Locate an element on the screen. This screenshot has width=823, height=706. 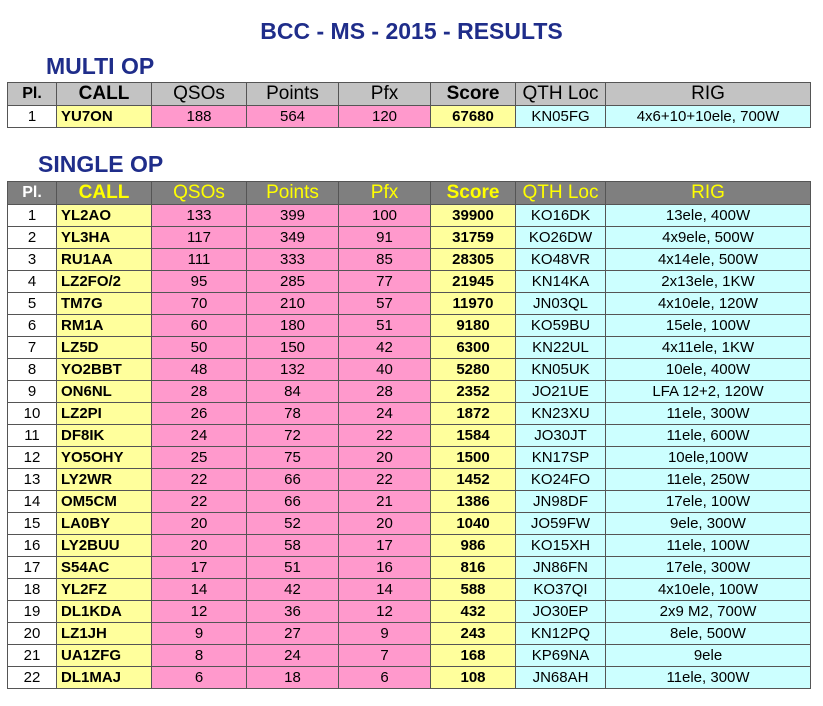
cell-callsign: YL2AO is located at coordinates (104, 215).